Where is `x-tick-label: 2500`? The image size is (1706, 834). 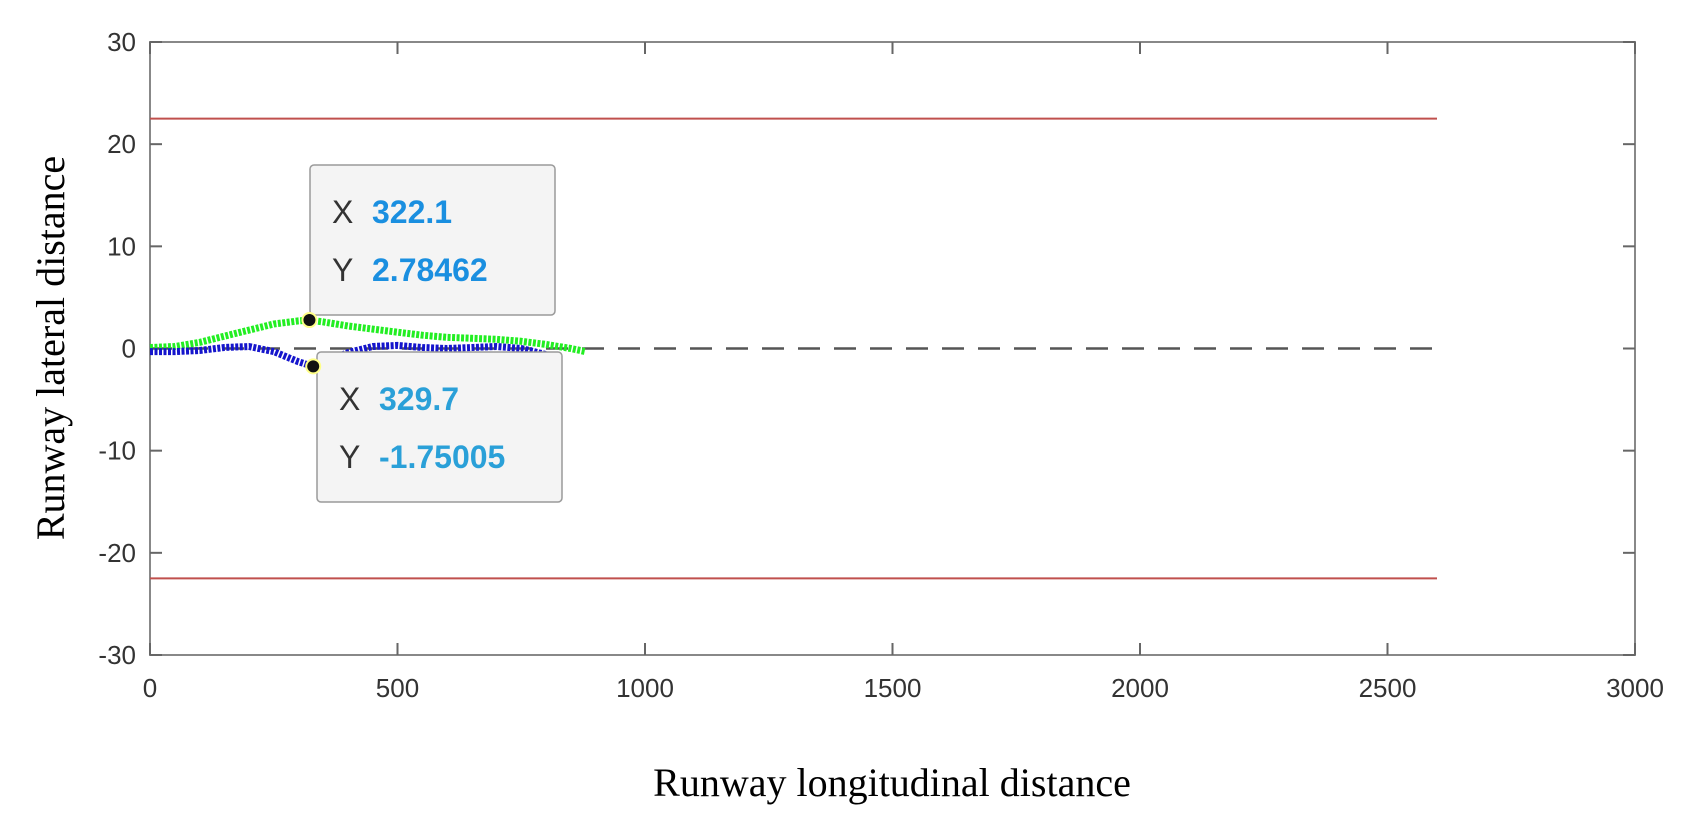
x-tick-label: 2500 is located at coordinates (1388, 688).